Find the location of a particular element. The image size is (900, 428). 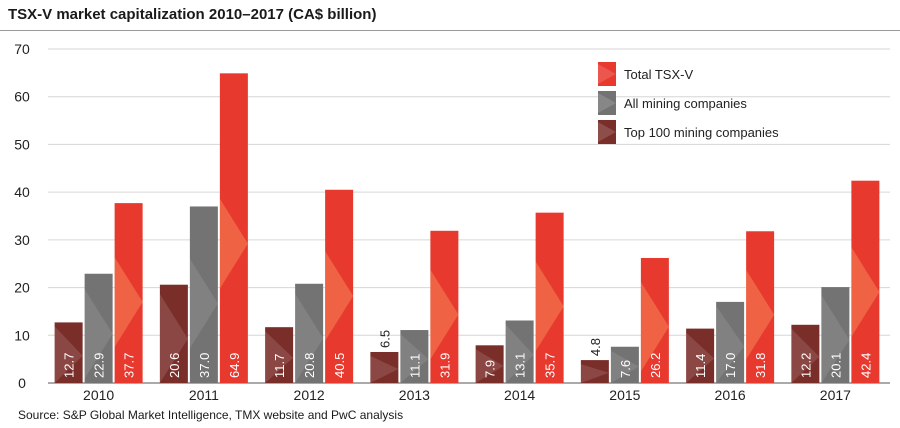

data-label: 17.0 is located at coordinates (730, 365).